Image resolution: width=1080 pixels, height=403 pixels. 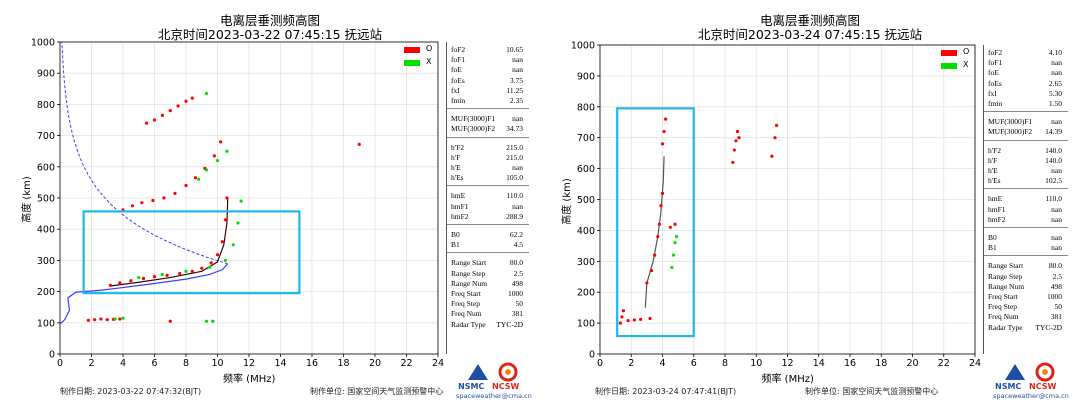 I want to click on param-row: foEs 2.65, so click(x=1025, y=83).